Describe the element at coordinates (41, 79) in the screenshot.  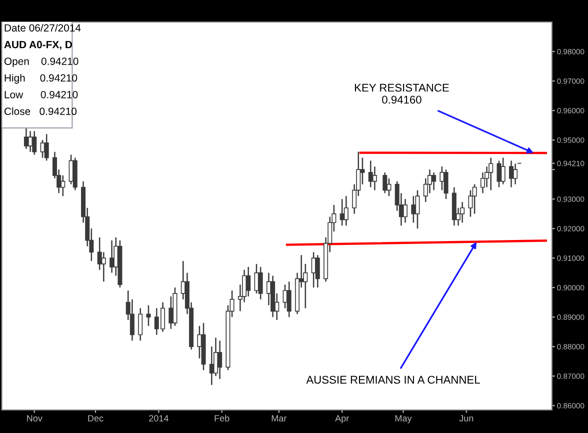
I see `annotation: High 0.94210` at that location.